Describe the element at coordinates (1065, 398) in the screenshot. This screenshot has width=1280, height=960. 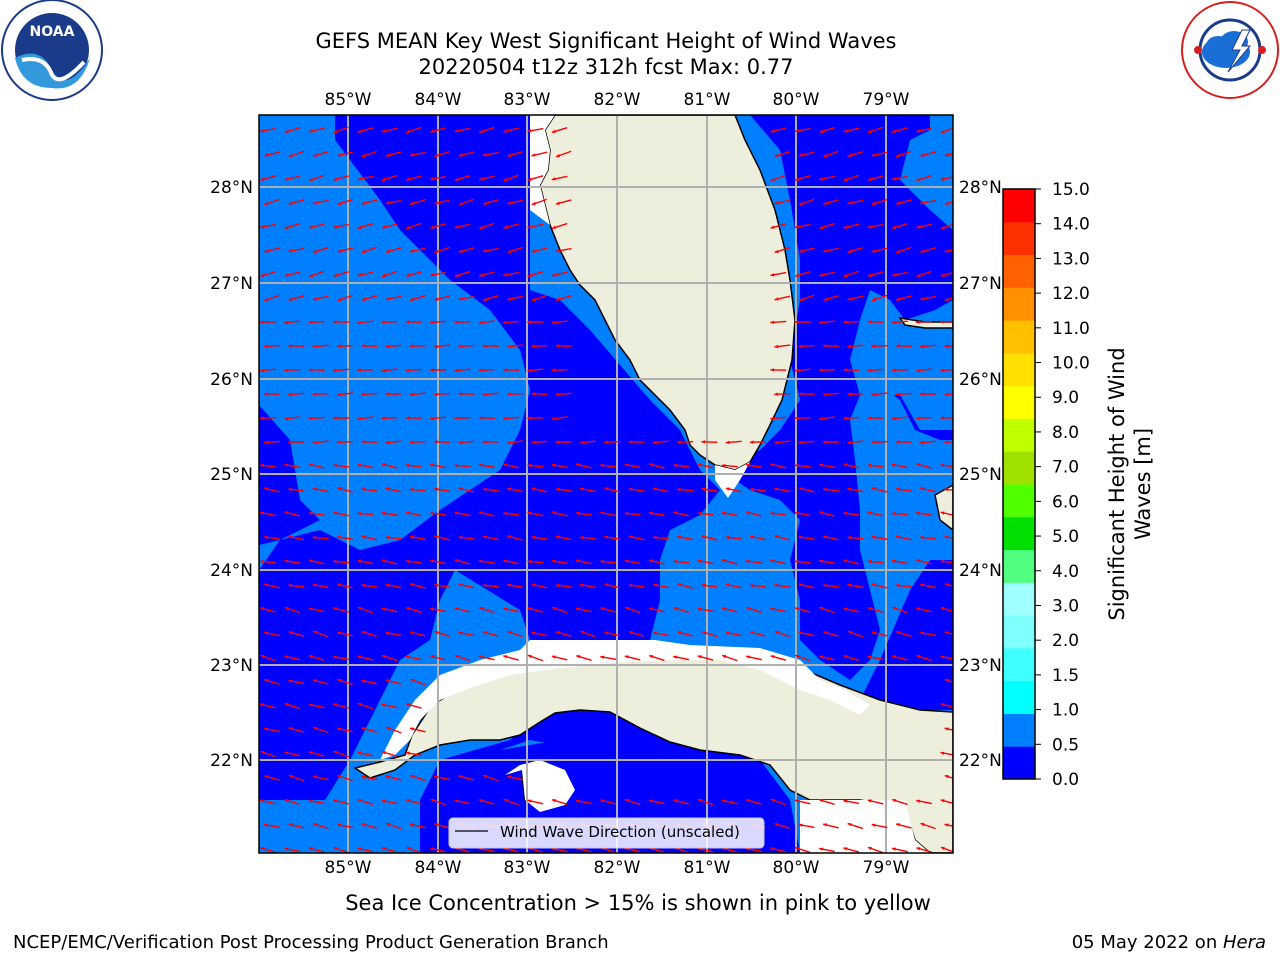
I see `colorbar-tick-label: 9.0` at that location.